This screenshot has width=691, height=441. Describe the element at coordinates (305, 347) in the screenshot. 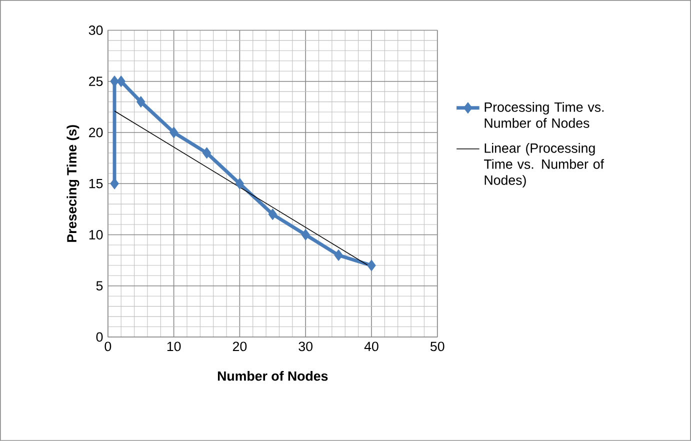

I see `x-tick-label: 30` at that location.